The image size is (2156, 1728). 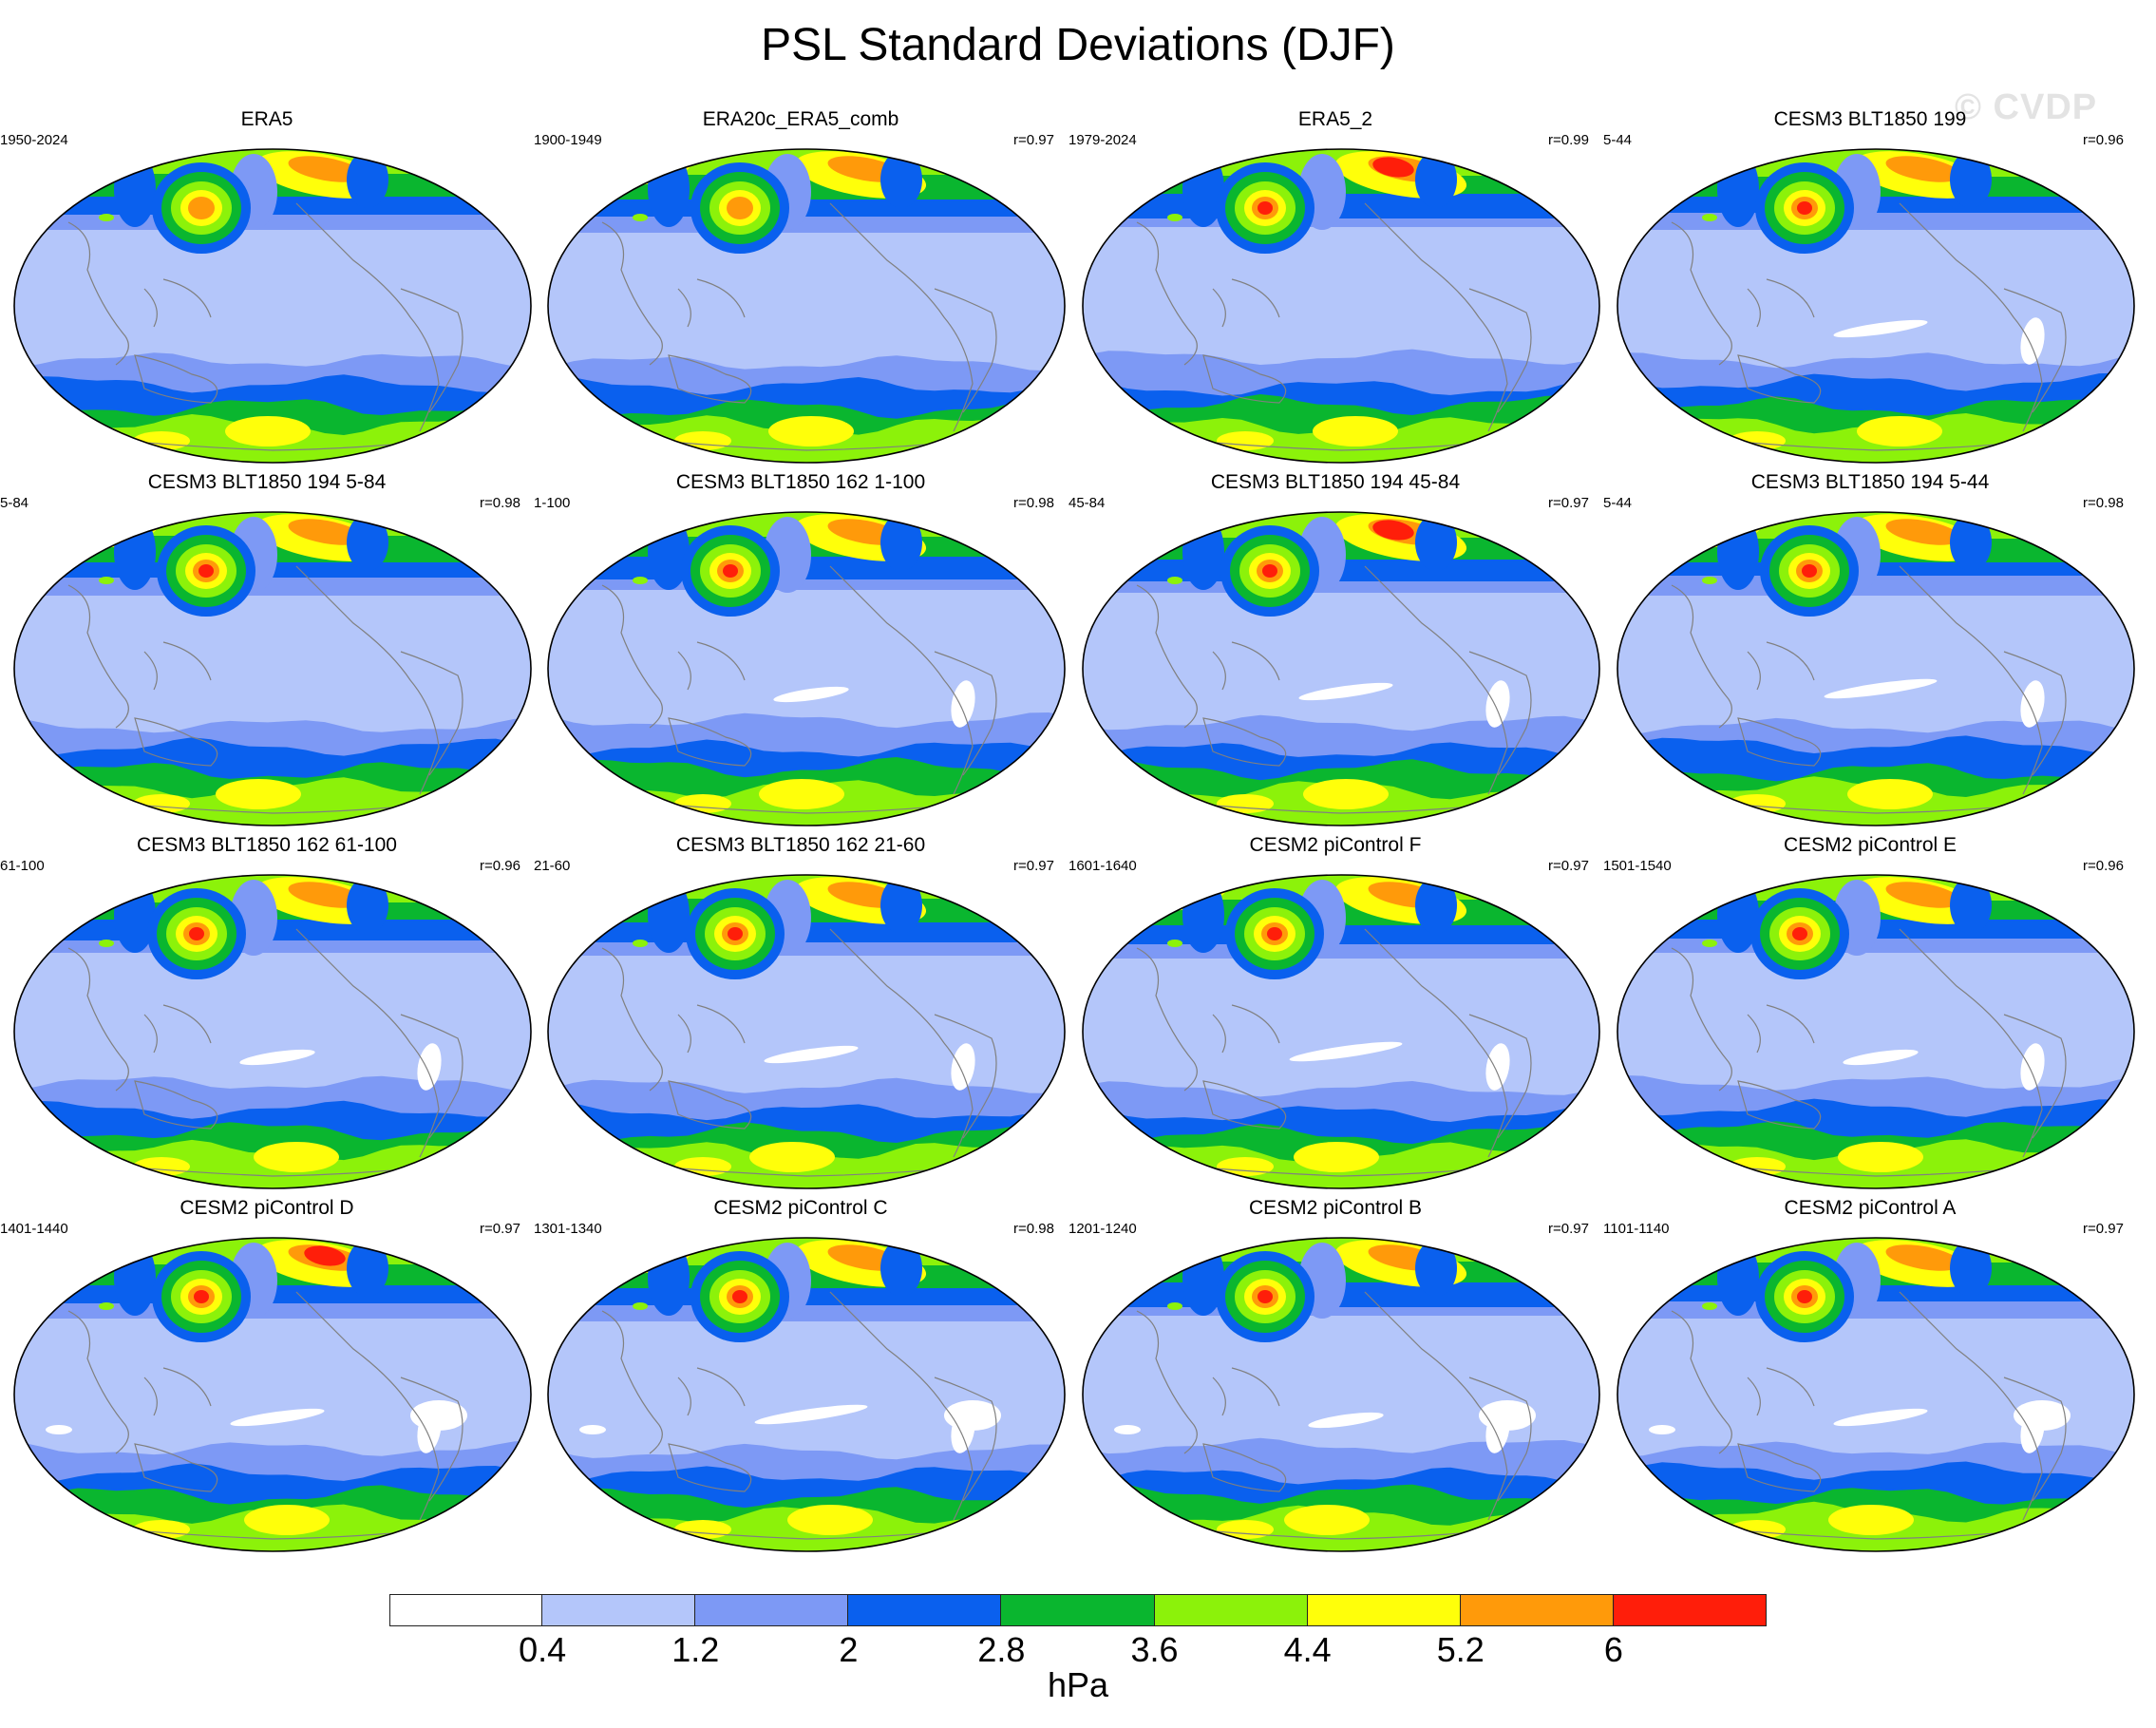 What do you see at coordinates (202, 208) in the screenshot?
I see `aleutian-ring` at bounding box center [202, 208].